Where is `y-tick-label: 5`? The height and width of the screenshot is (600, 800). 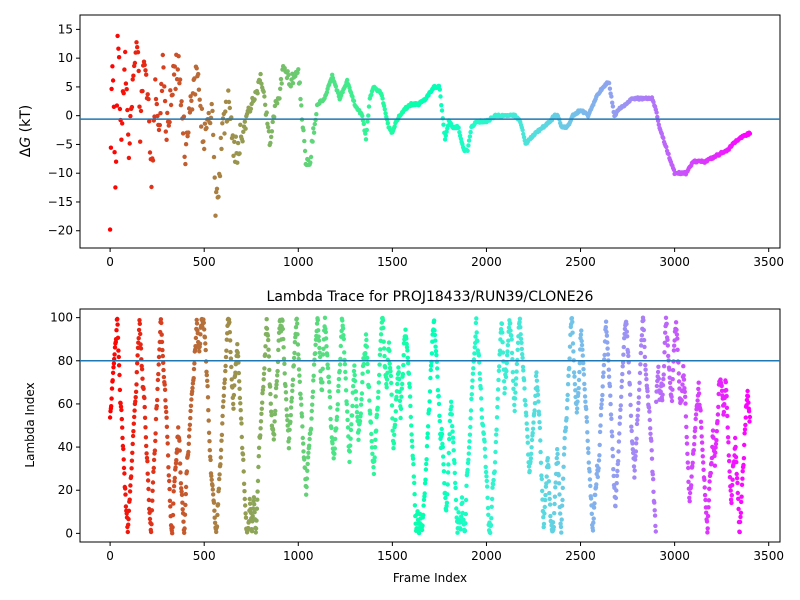
y-tick-label: 5 is located at coordinates (69, 87).